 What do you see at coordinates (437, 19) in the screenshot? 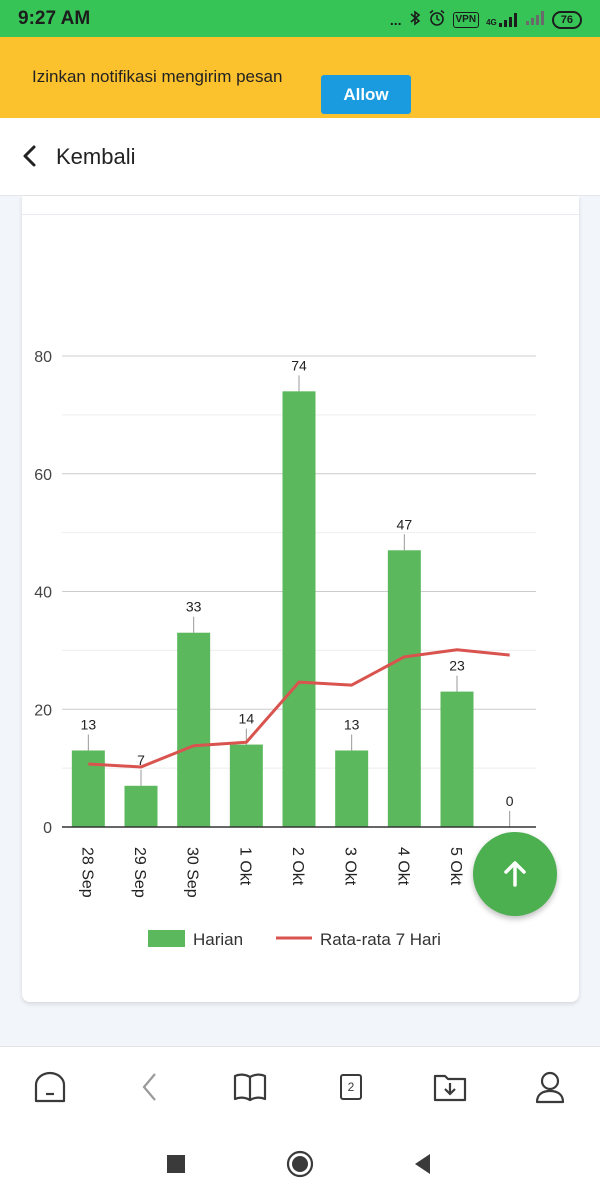
I see `alarm-icon` at bounding box center [437, 19].